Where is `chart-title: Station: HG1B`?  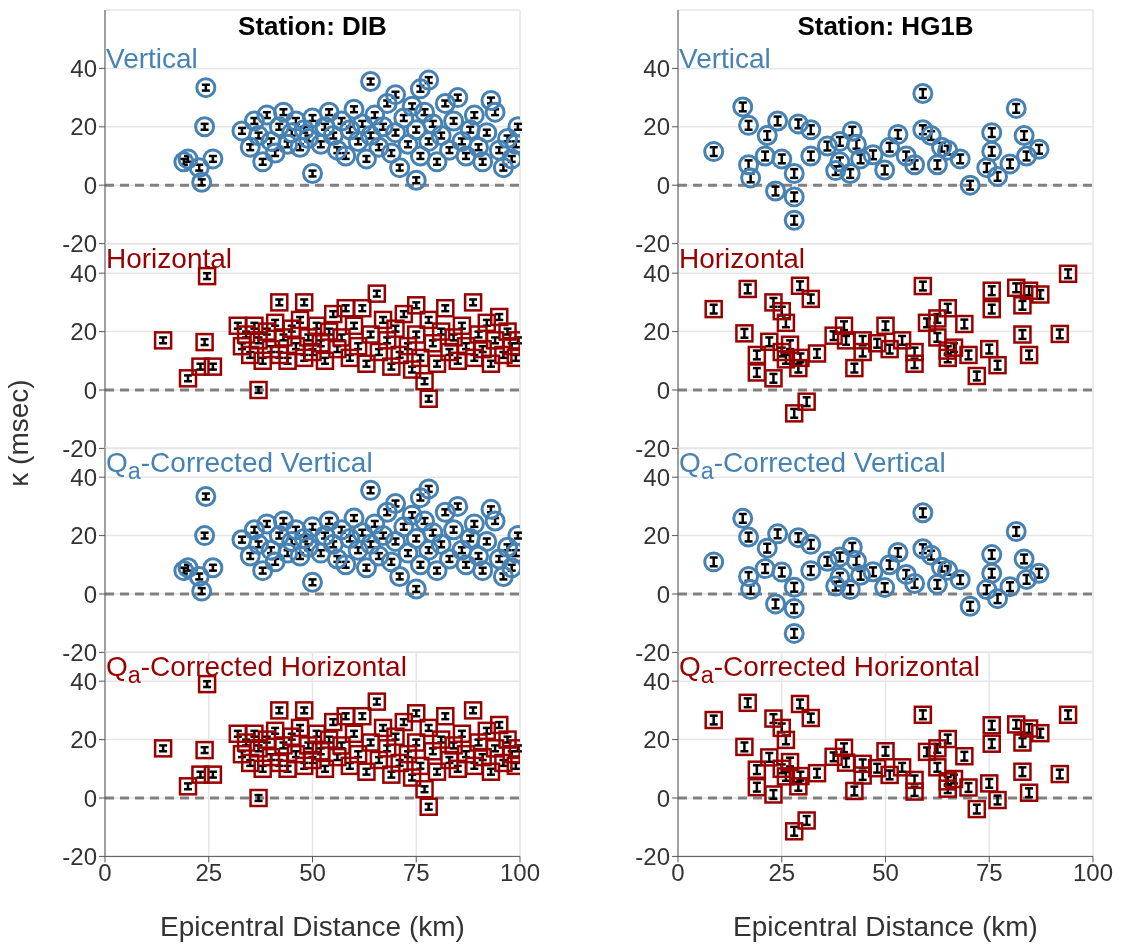
chart-title: Station: HG1B is located at coordinates (885, 26).